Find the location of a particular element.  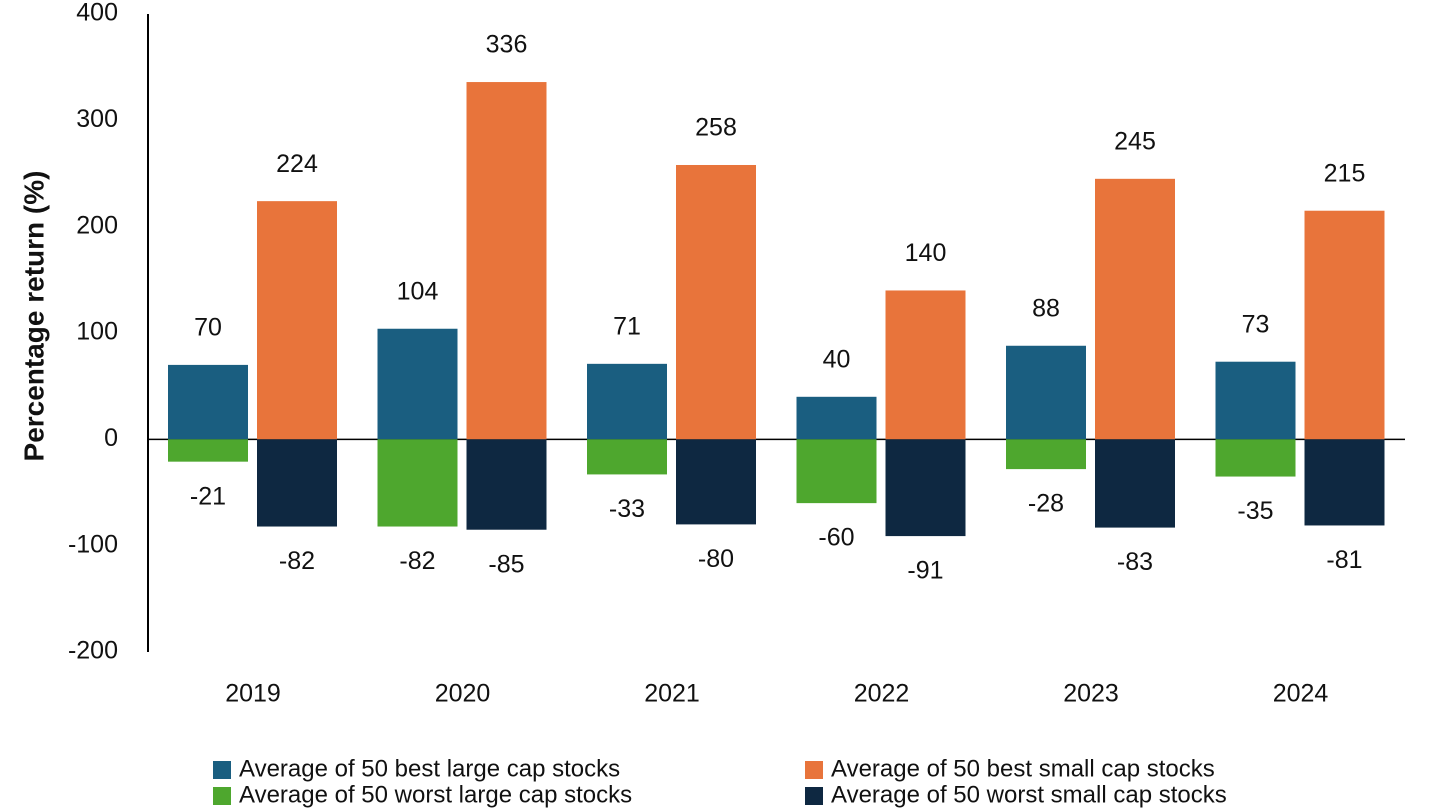

value-label: 73 is located at coordinates (1256, 324).